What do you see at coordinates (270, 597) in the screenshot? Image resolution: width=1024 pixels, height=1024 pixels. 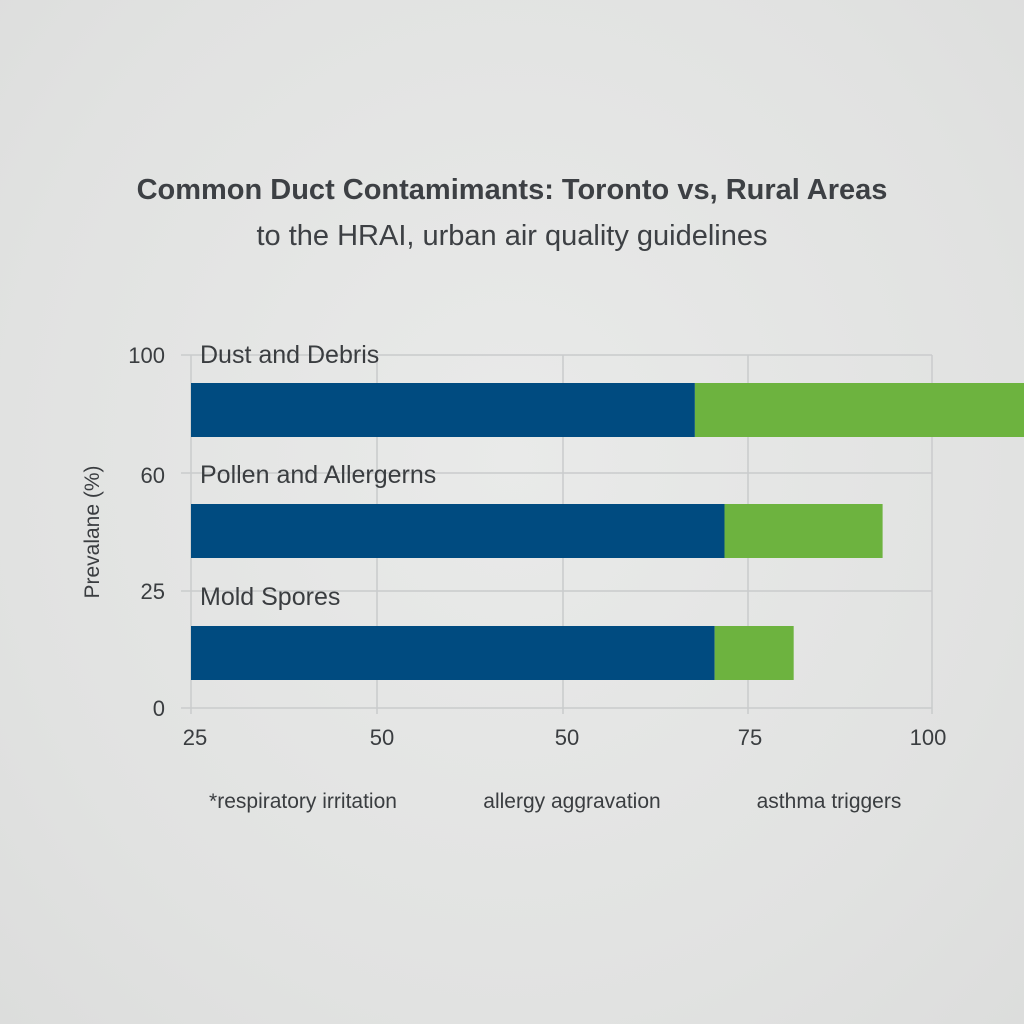 I see `category-label: Mold Spores` at bounding box center [270, 597].